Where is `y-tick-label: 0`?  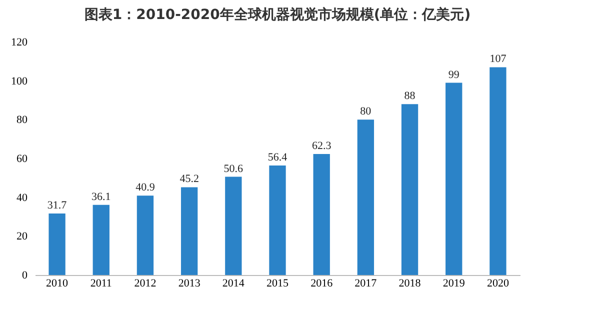
y-tick-label: 0 is located at coordinates (25, 276).